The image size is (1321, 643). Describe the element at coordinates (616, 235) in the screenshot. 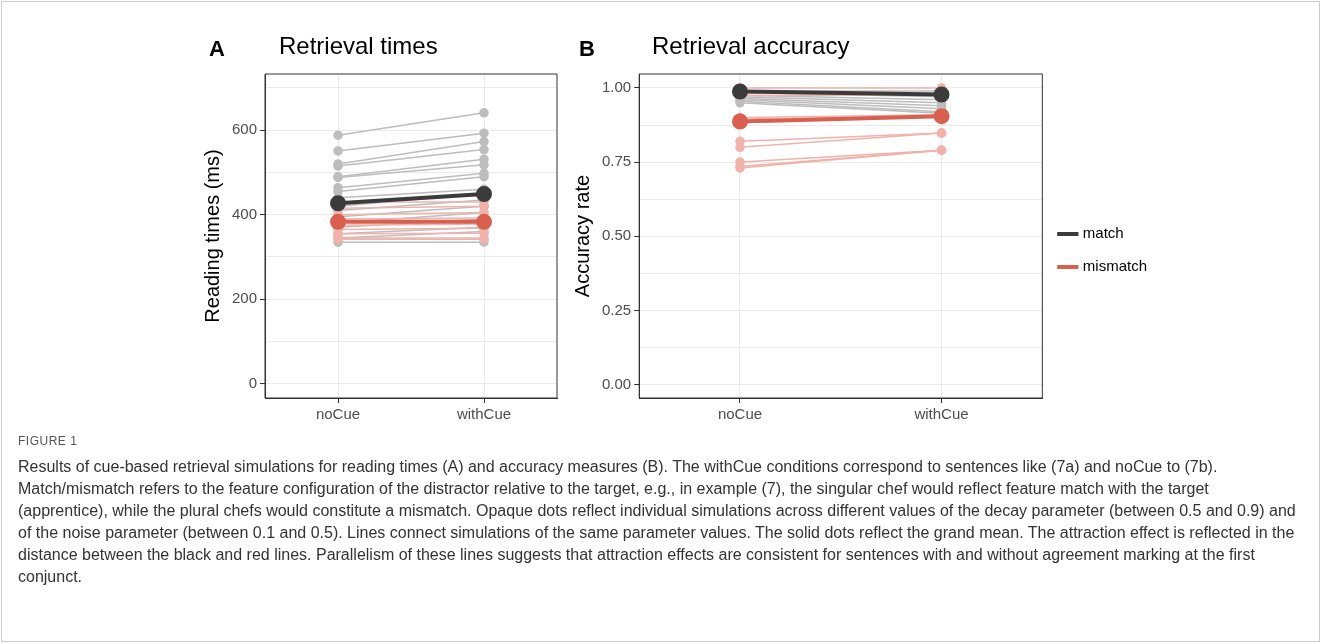

I see `y-tick-label: 0.50` at that location.